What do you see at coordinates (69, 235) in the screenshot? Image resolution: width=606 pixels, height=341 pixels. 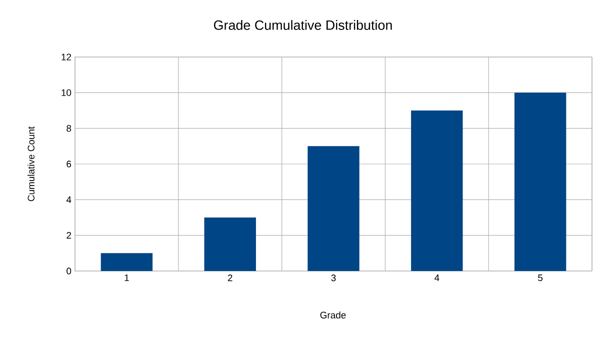 I see `y-tick-label: 2` at bounding box center [69, 235].